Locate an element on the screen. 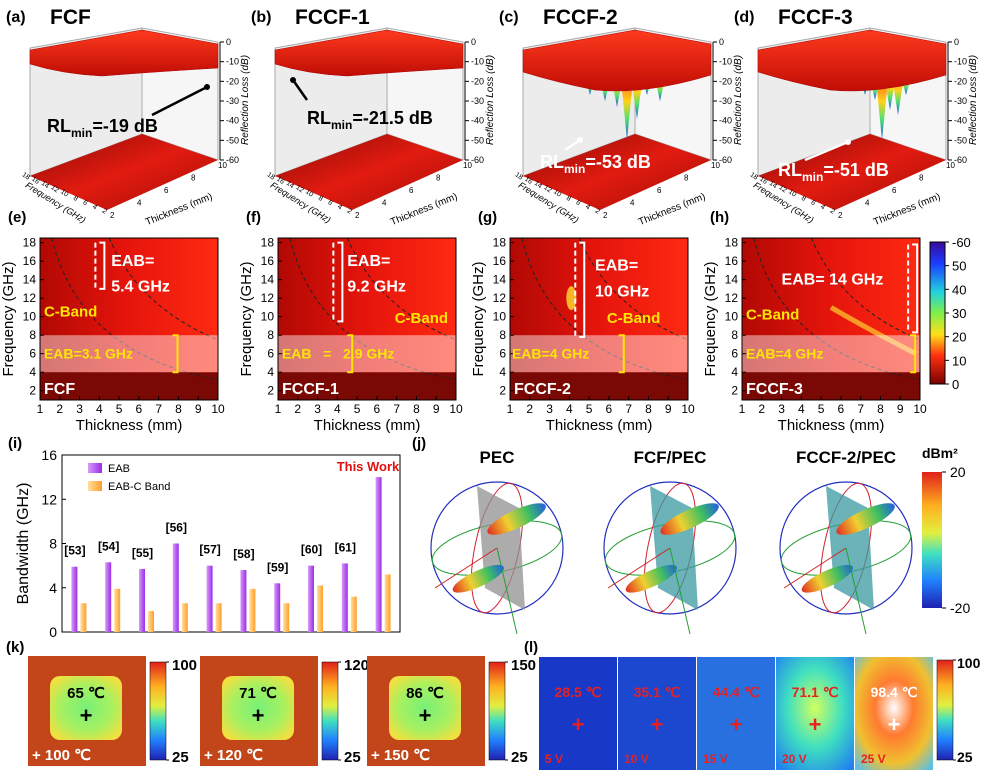 The image size is (981, 770). colorbar is located at coordinates (937, 313).